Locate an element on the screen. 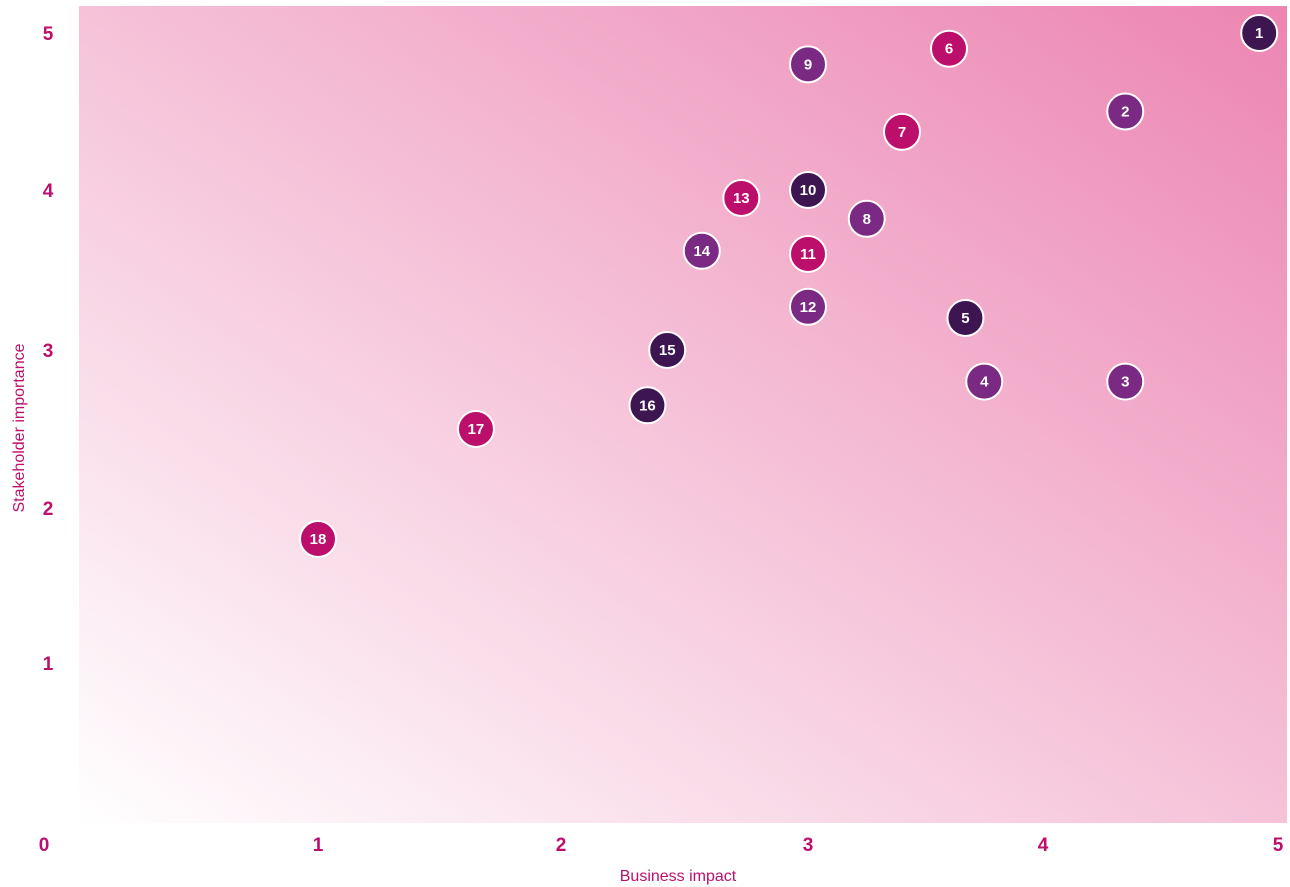 The height and width of the screenshot is (887, 1290). data-point-label: 12 is located at coordinates (808, 307).